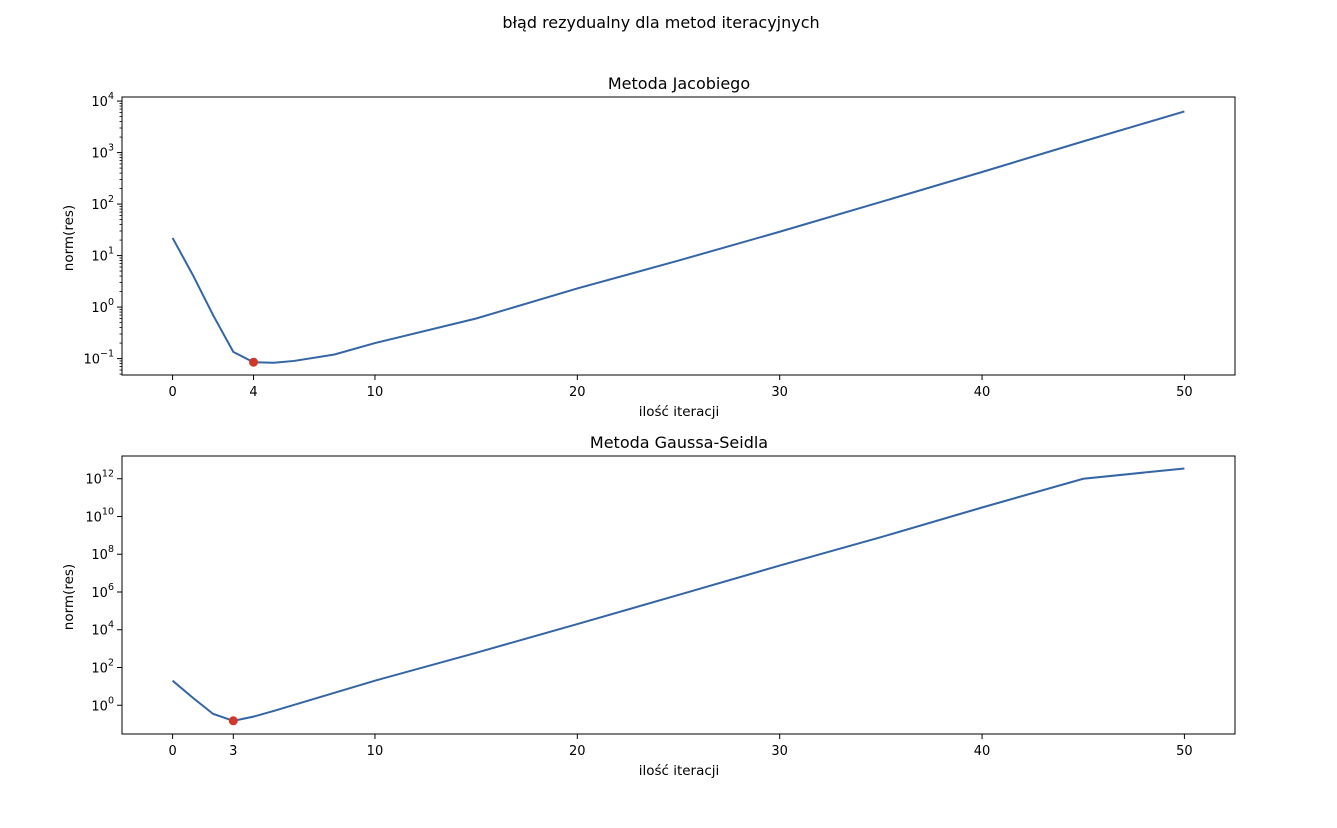 This screenshot has width=1337, height=828. What do you see at coordinates (102, 553) in the screenshot?
I see `gauss-seidel-y-tick-label: 10⁸` at bounding box center [102, 553].